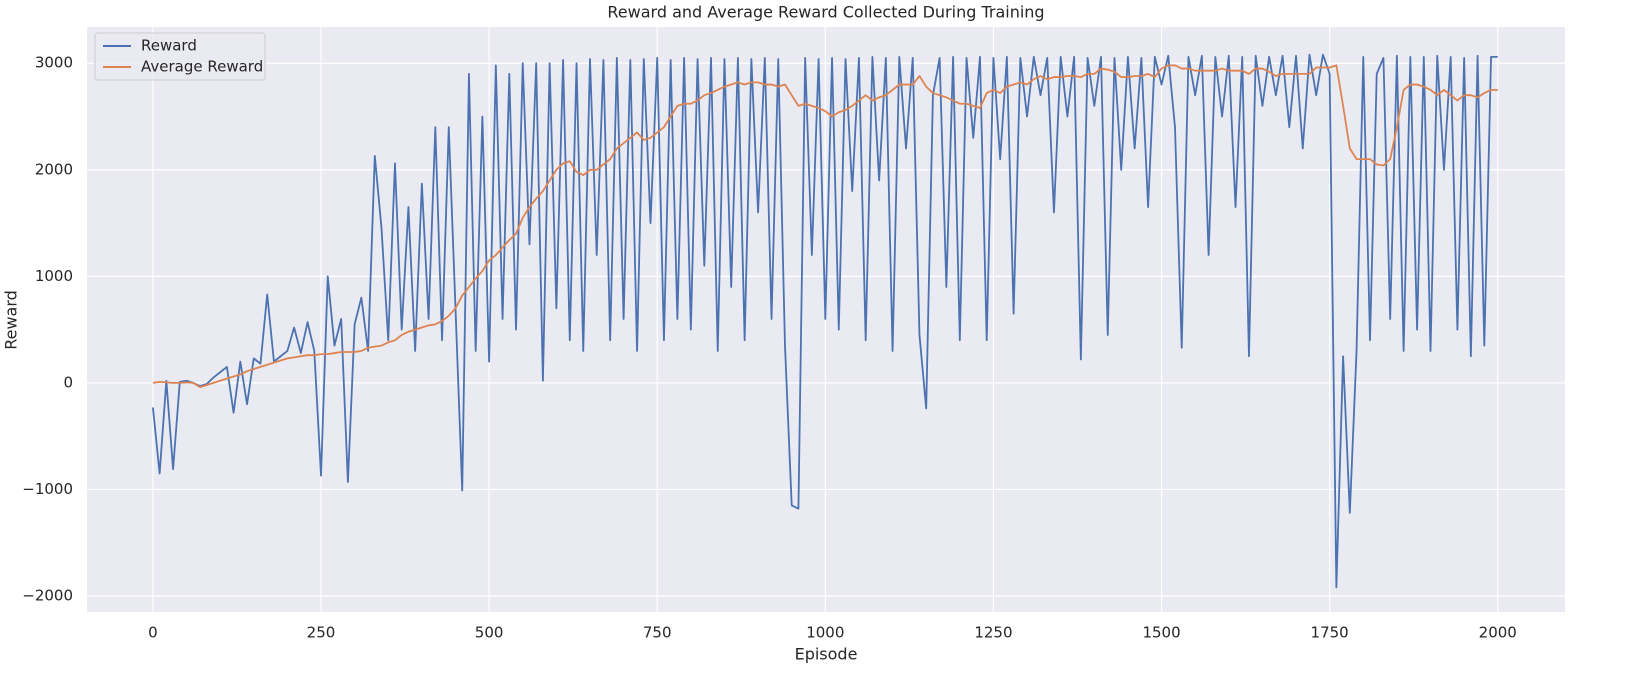 Image resolution: width=1642 pixels, height=698 pixels. What do you see at coordinates (826, 654) in the screenshot?
I see `x-axis-label: Episode` at bounding box center [826, 654].